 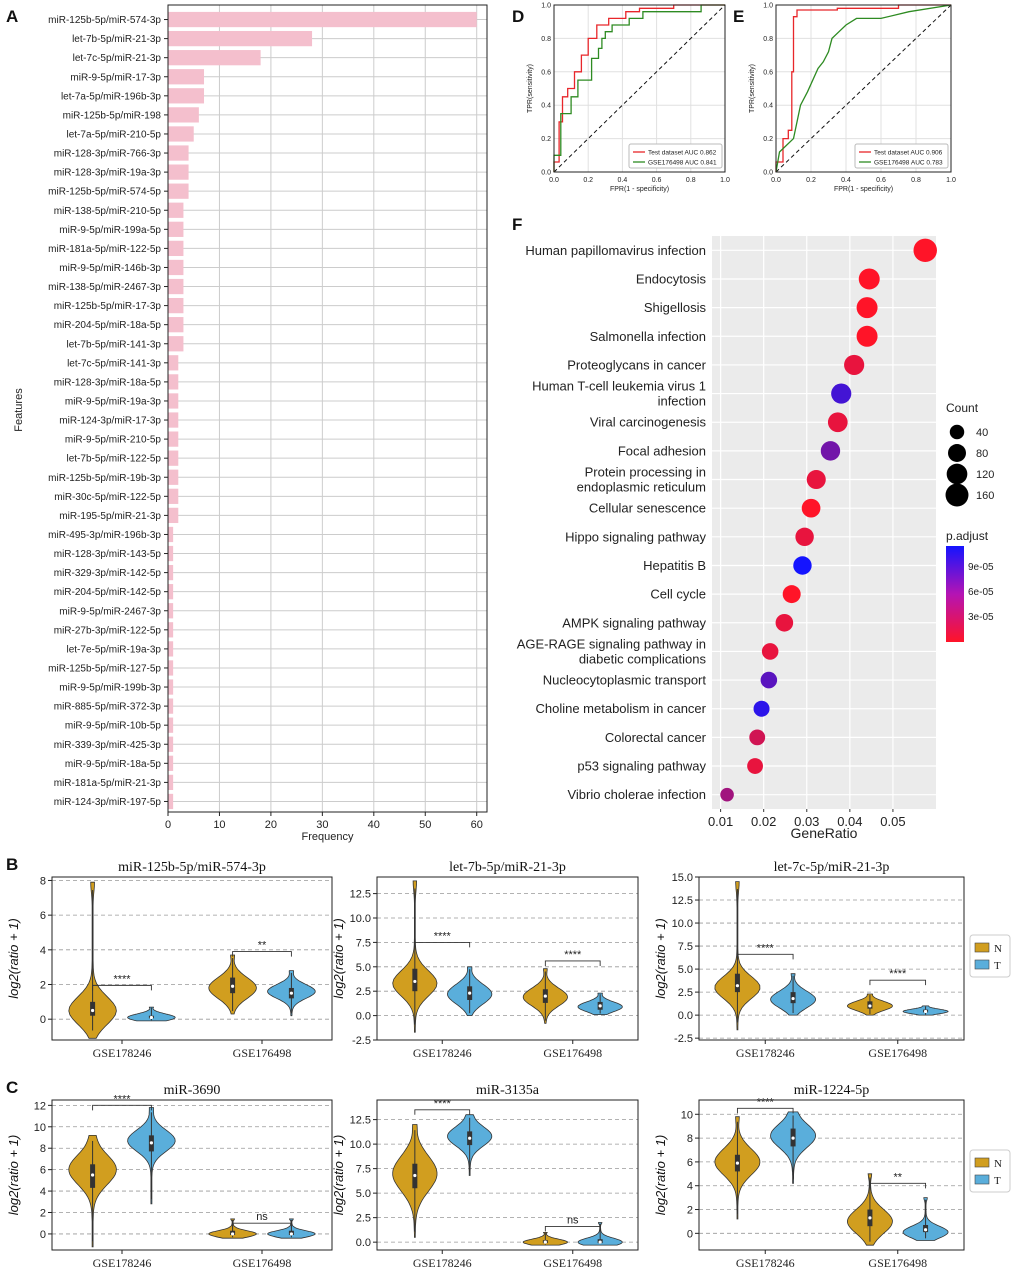 What do you see at coordinates (682, 878) in the screenshot?
I see `y-tick-label: 15.0` at bounding box center [682, 878].